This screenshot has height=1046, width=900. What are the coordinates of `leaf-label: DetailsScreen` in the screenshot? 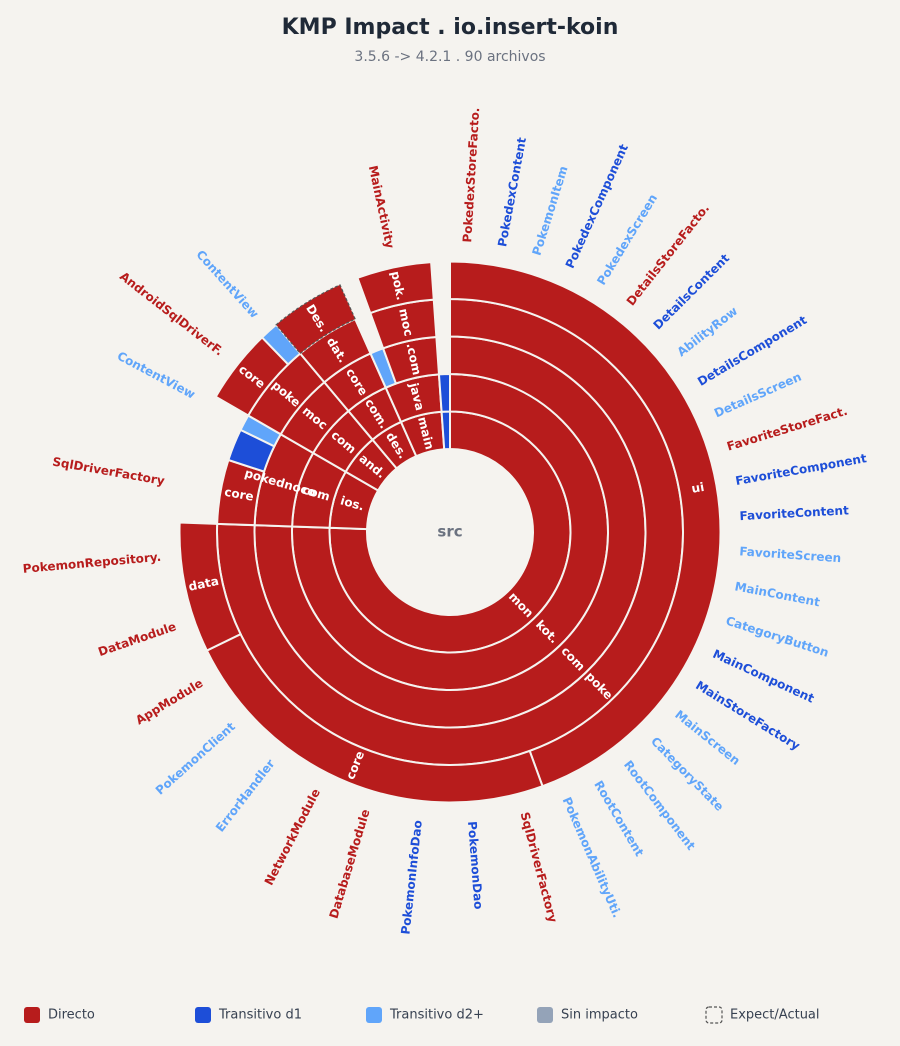 It's located at (757, 395).